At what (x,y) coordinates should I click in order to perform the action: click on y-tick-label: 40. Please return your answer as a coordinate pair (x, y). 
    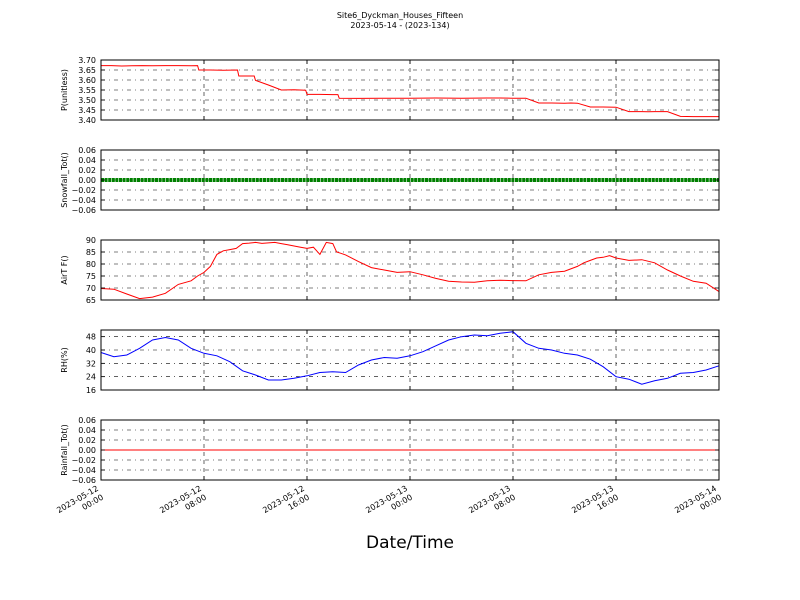
    Looking at the image, I should click on (91, 350).